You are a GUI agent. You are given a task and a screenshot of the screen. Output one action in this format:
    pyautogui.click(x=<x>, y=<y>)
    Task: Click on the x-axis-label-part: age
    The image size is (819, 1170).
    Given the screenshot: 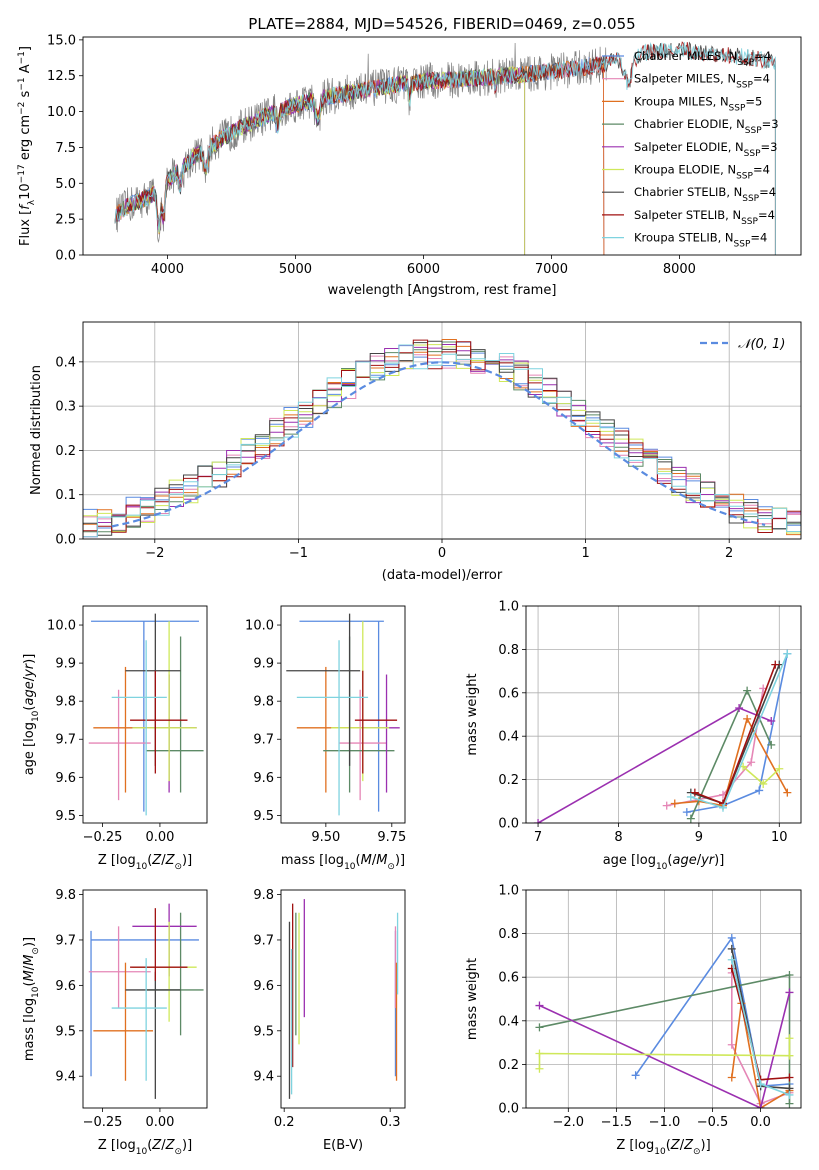 What is the action you would take?
    pyautogui.click(x=684, y=860)
    